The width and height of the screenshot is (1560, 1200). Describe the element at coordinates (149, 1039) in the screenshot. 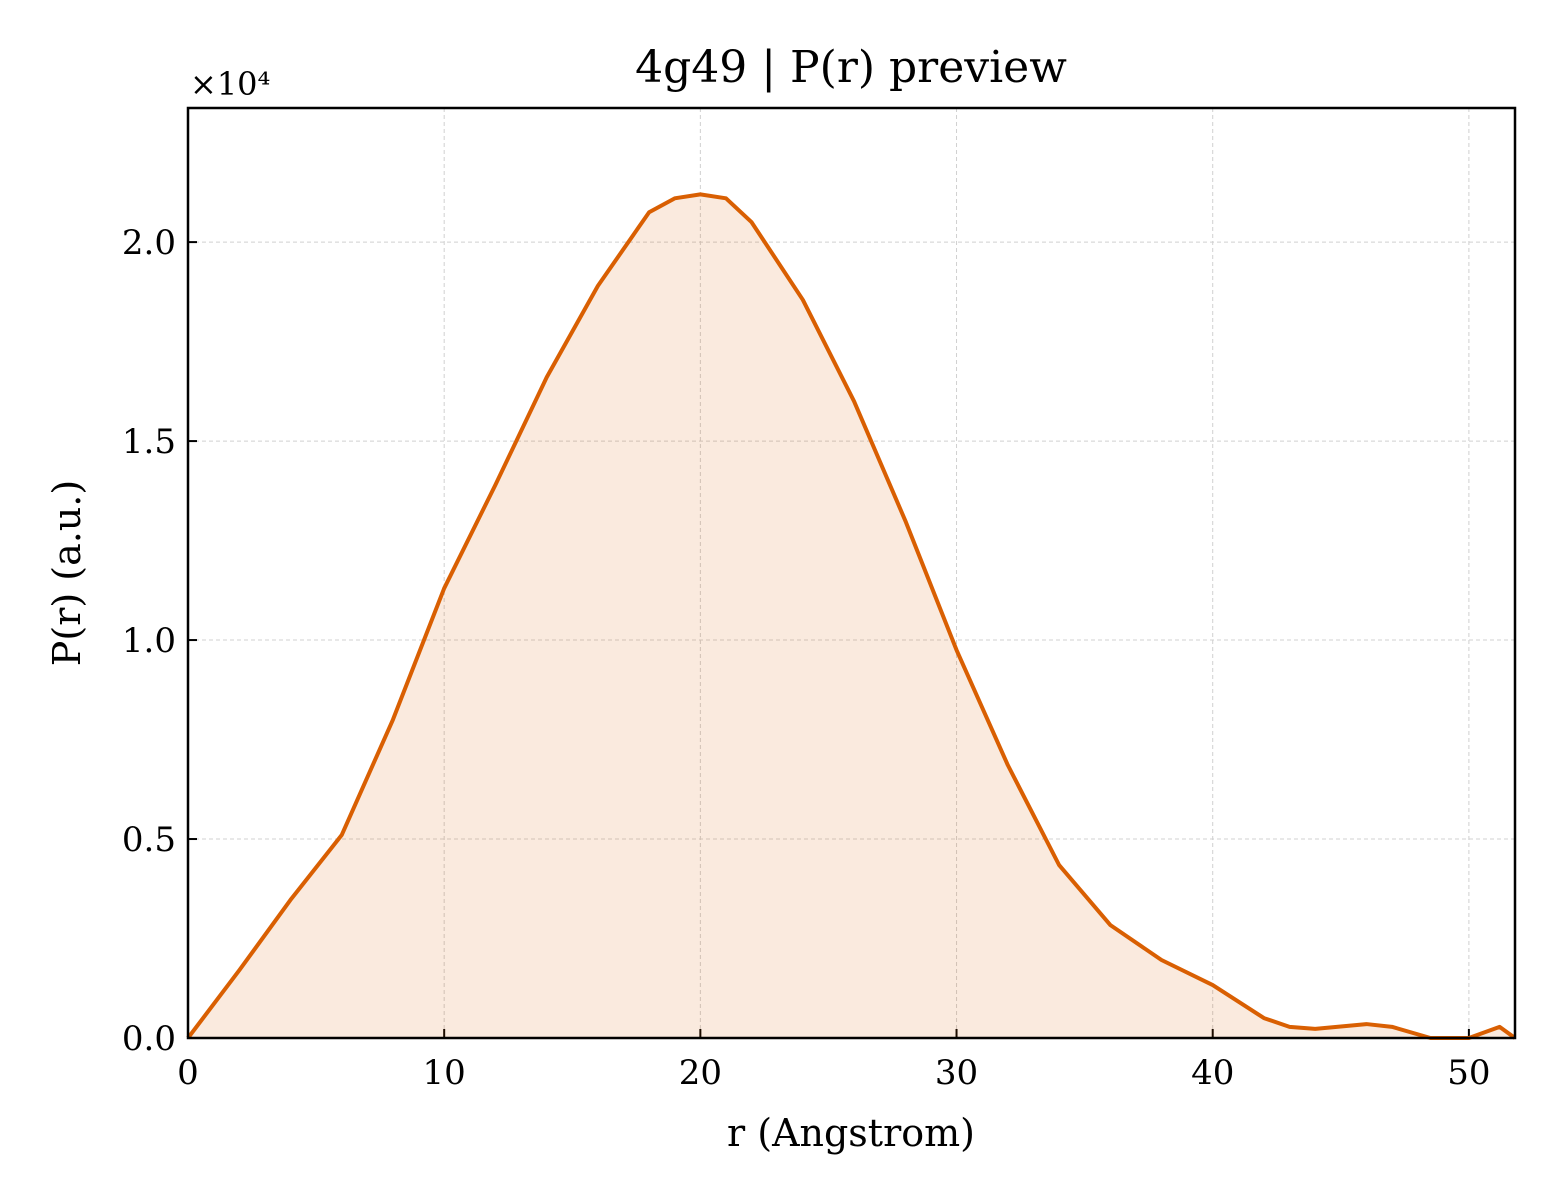

I see `y-tick-label: 0.0` at that location.